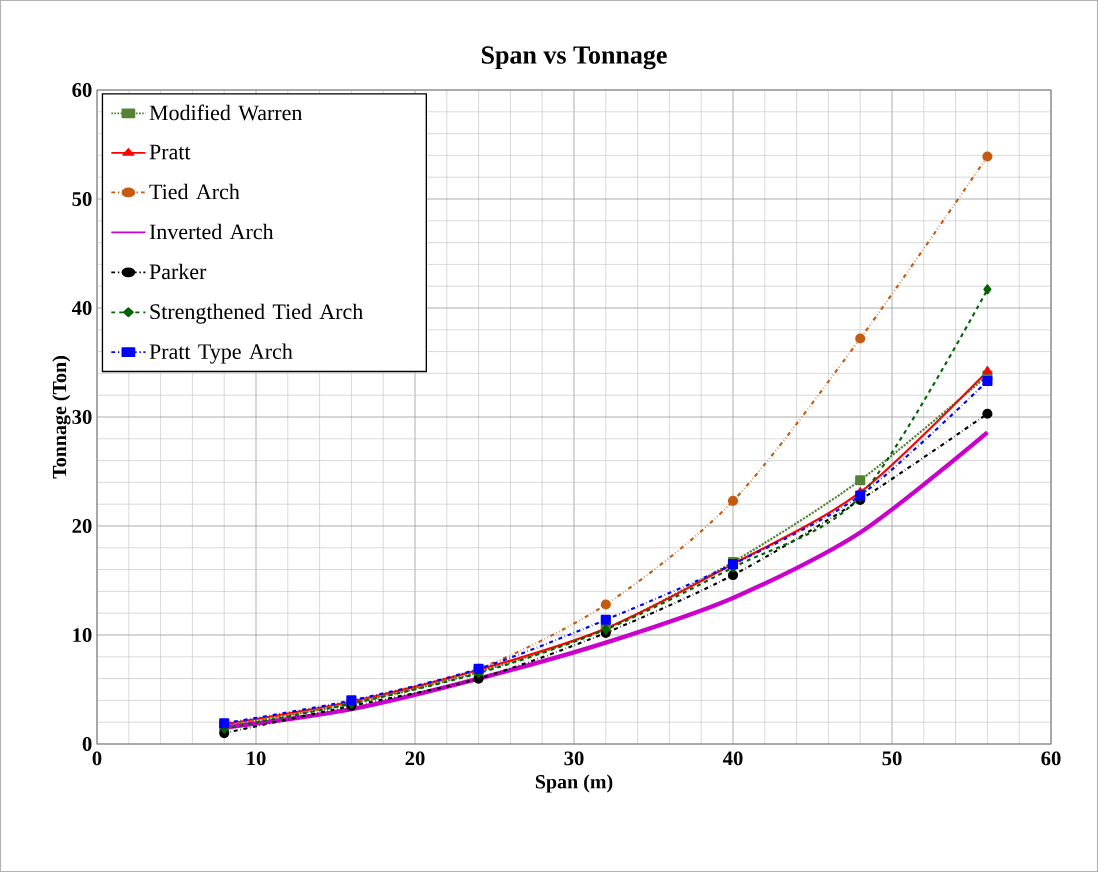  What do you see at coordinates (178, 271) in the screenshot?
I see `legend-label: Parker` at bounding box center [178, 271].